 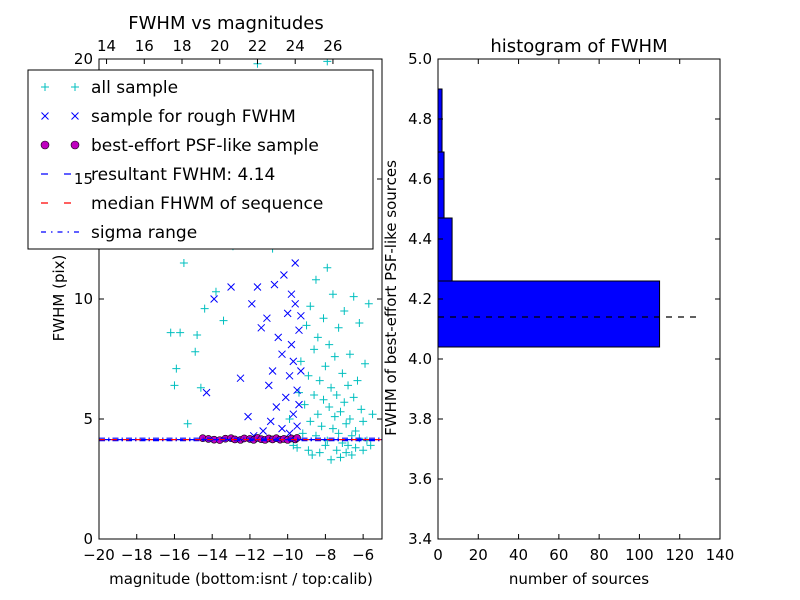 What do you see at coordinates (99, 555) in the screenshot?
I see `scatter-x-tick-label: −20` at bounding box center [99, 555].